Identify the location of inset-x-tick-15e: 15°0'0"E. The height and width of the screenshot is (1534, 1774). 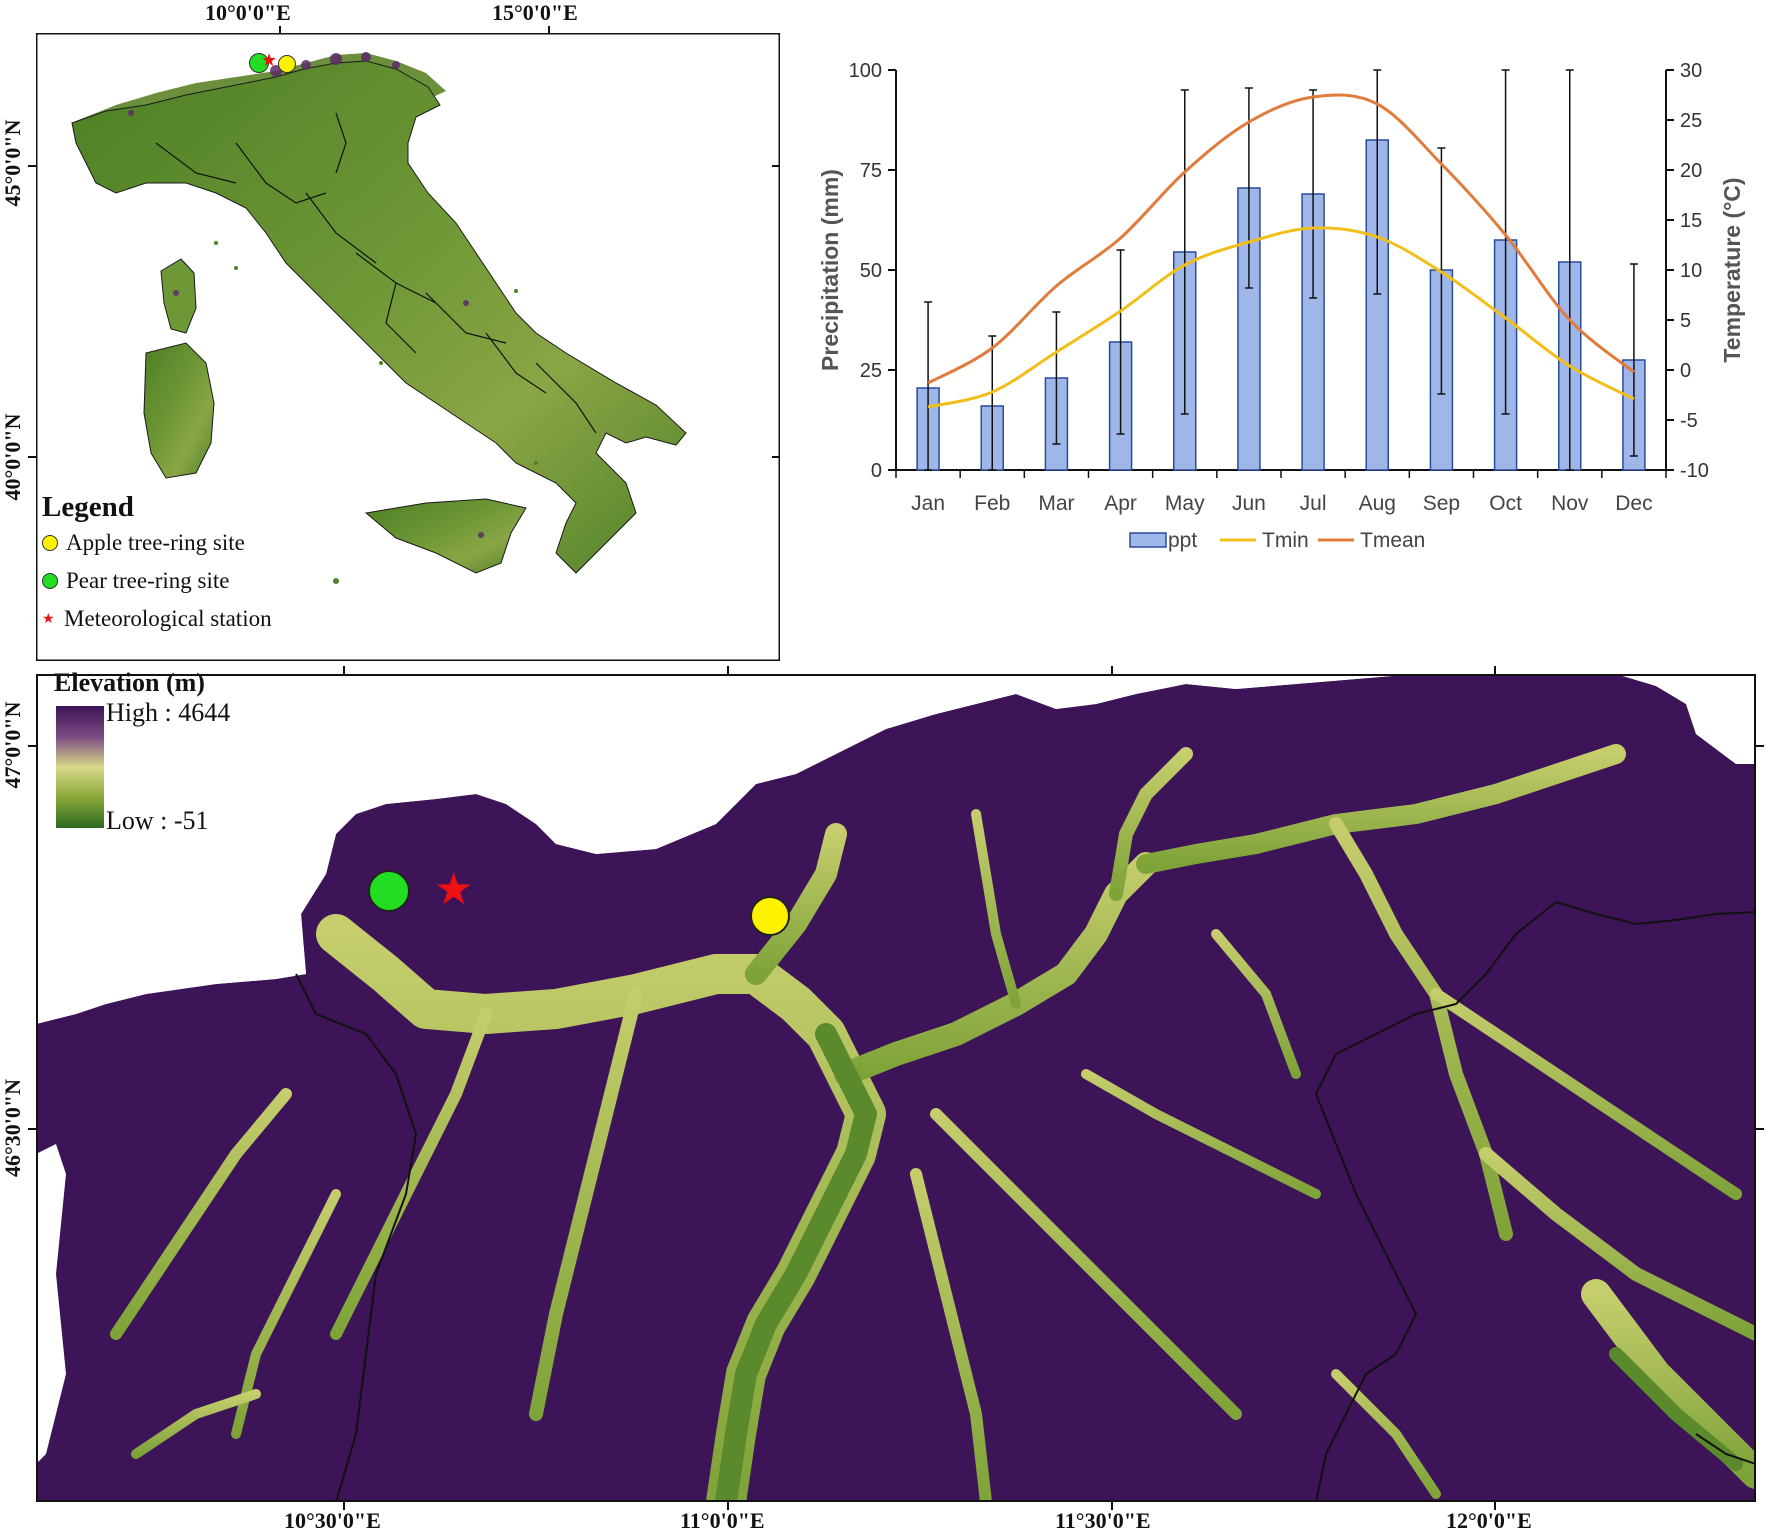
(535, 12).